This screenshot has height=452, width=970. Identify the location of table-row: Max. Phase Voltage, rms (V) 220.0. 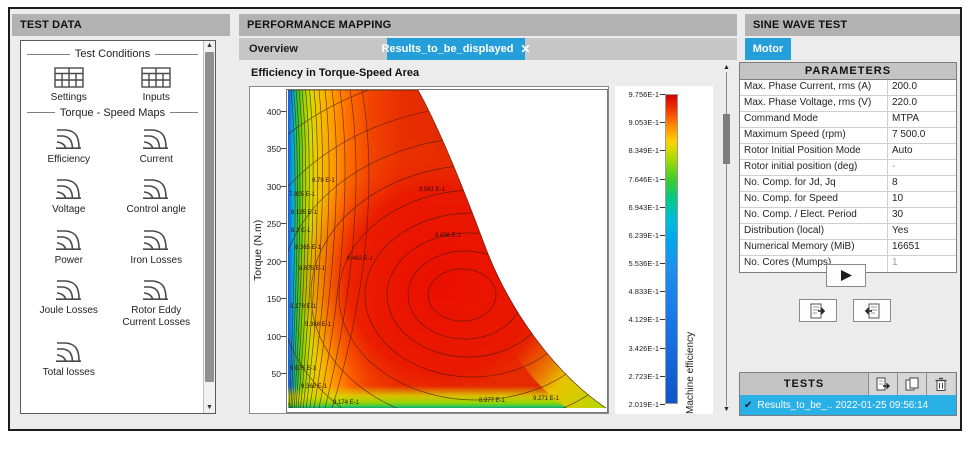
(848, 104).